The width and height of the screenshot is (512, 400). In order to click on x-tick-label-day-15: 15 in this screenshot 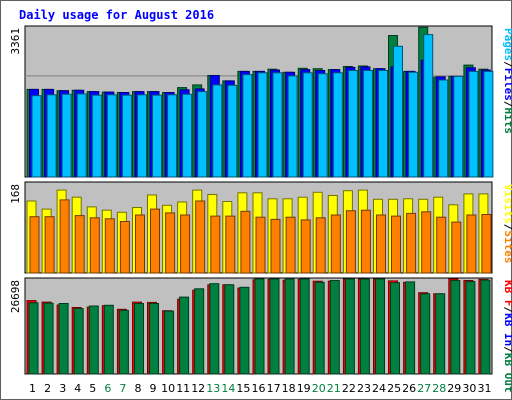, I will do `click(243, 388)`.